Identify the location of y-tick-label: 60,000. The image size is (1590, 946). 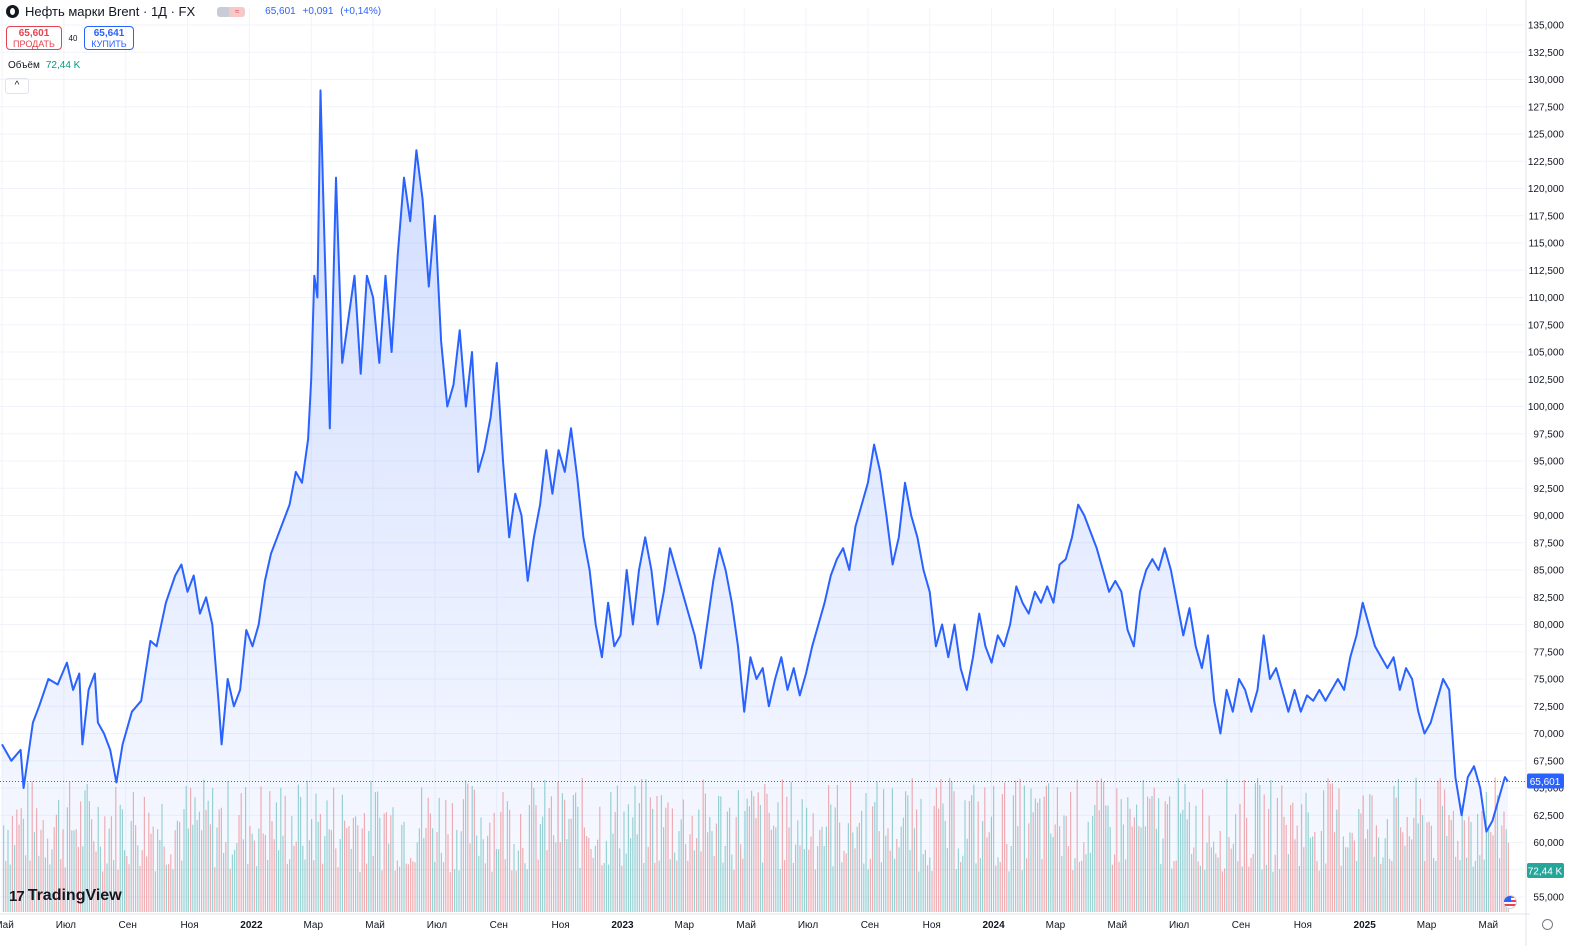
(1548, 843).